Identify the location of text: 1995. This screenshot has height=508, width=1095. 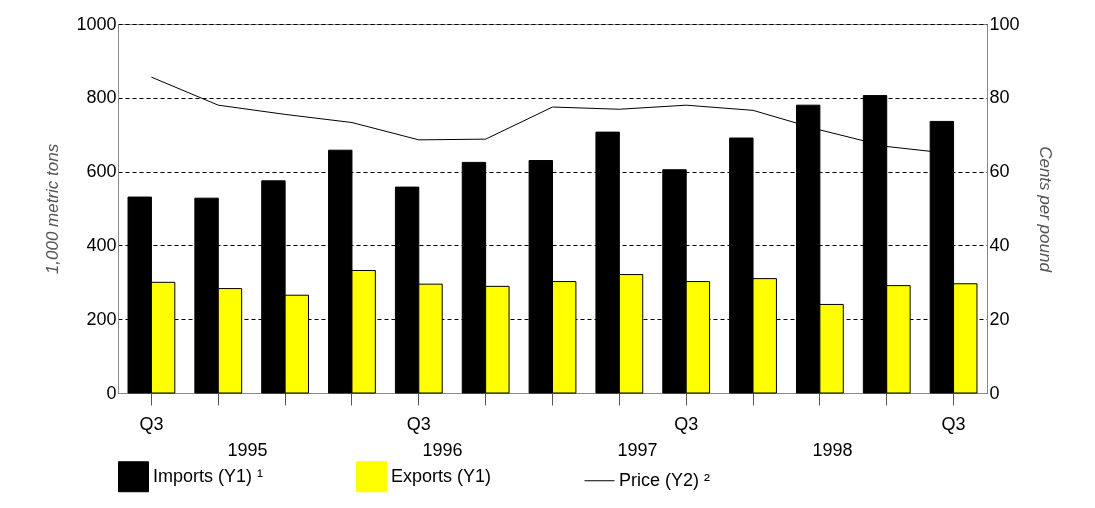
(247, 450).